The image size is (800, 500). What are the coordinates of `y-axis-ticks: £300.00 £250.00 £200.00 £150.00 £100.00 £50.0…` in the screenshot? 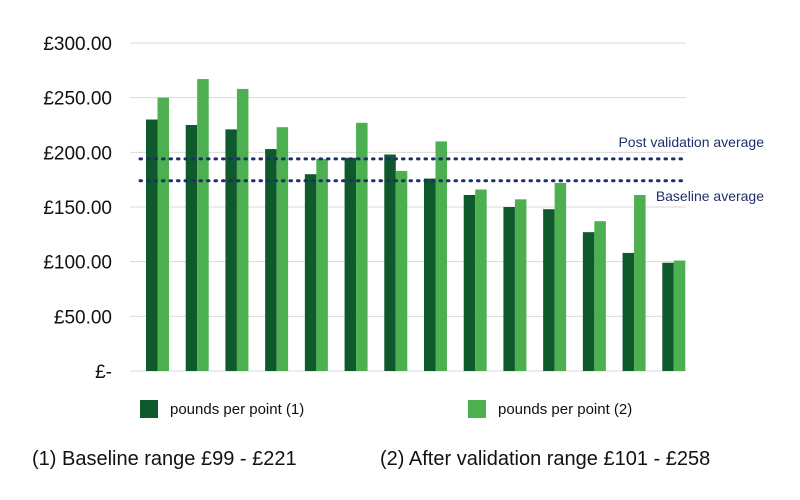 It's located at (77, 208).